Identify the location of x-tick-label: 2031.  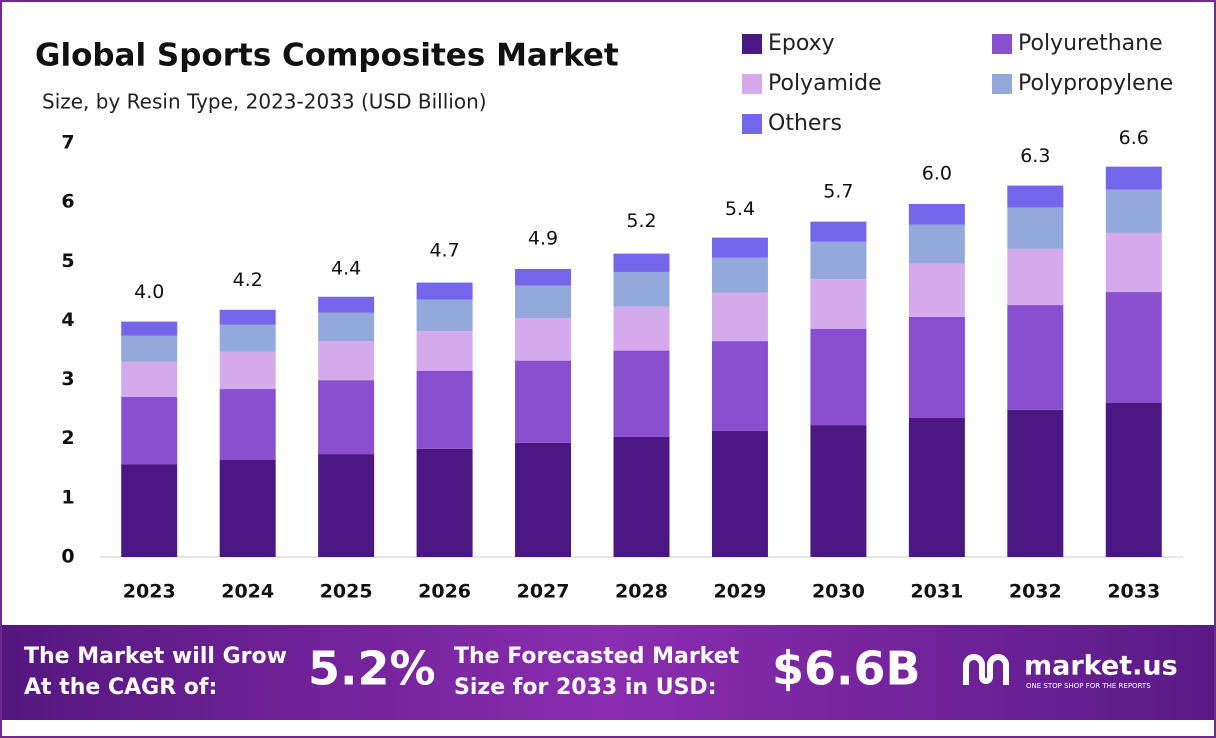
(936, 592).